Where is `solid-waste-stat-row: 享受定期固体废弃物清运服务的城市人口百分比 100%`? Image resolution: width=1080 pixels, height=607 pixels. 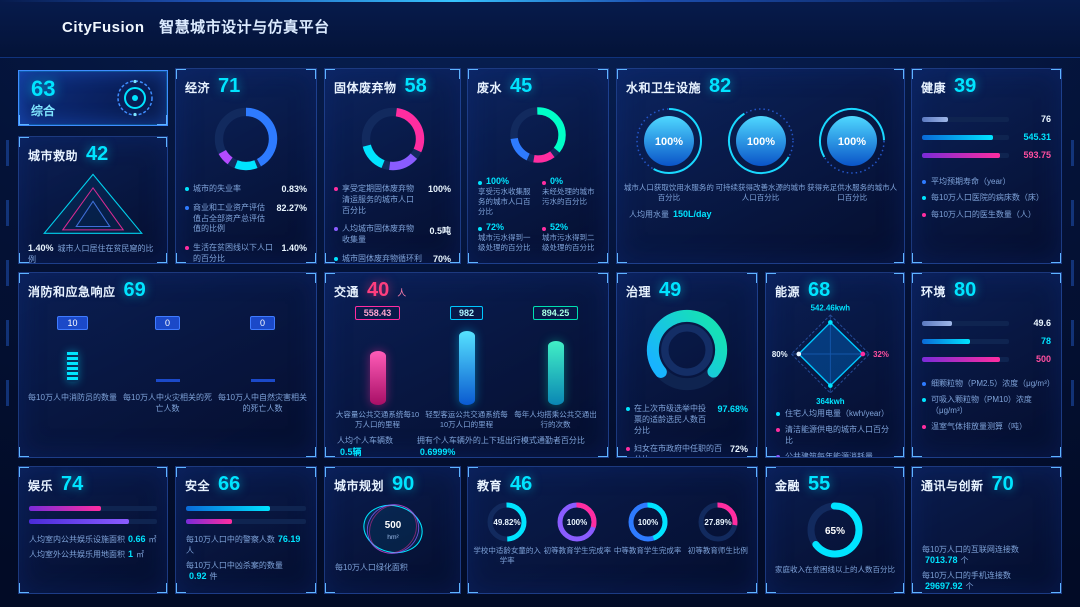 solid-waste-stat-row: 享受定期固体废弃物清运服务的城市人口百分比 100% is located at coordinates (392, 200).